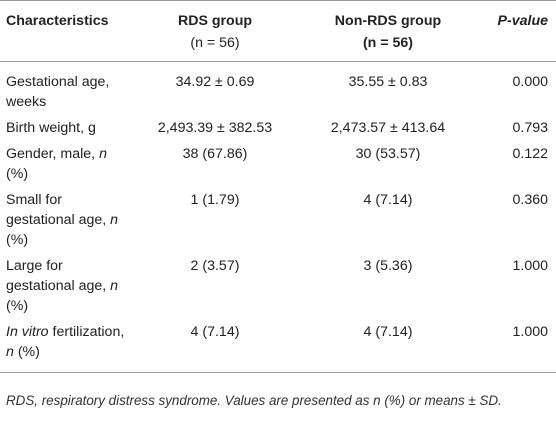  I want to click on cell-rds-value: 1 (1.79), so click(215, 200).